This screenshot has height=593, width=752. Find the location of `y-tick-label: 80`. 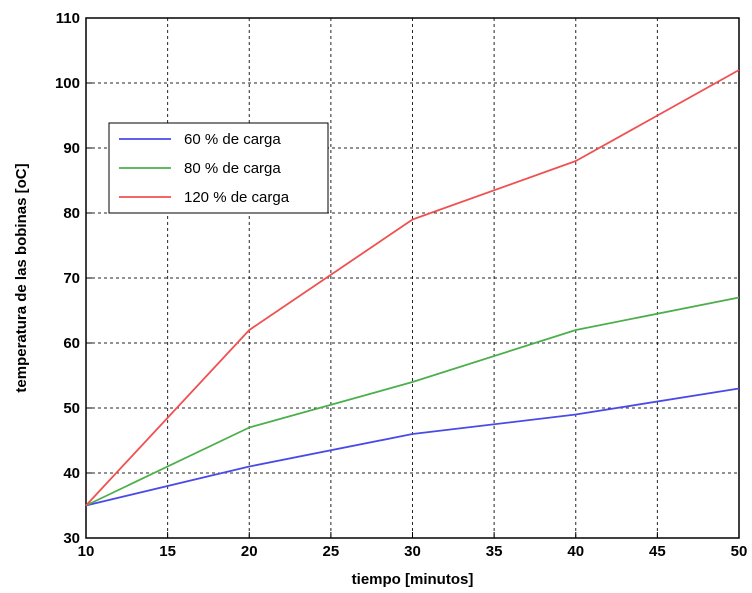

y-tick-label: 80 is located at coordinates (71, 213).